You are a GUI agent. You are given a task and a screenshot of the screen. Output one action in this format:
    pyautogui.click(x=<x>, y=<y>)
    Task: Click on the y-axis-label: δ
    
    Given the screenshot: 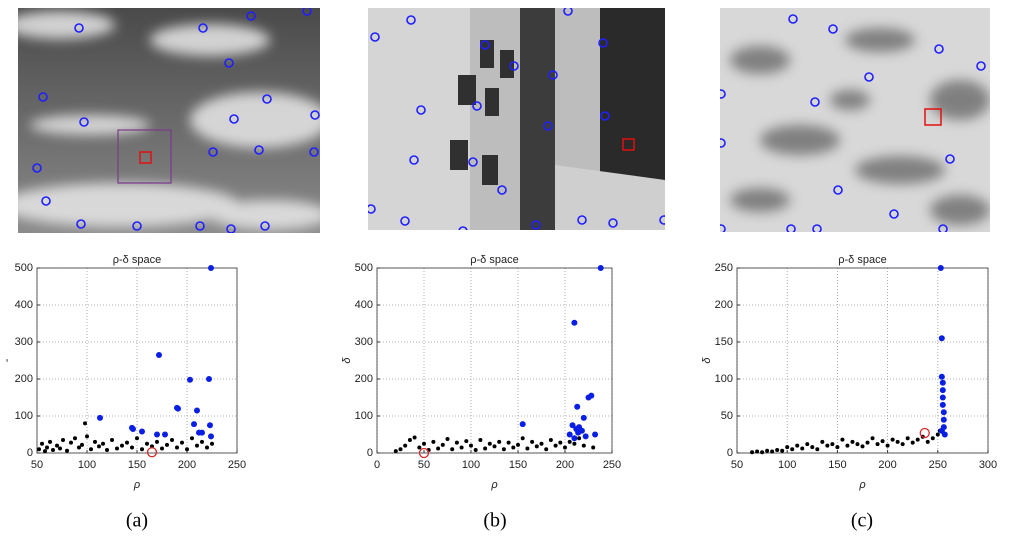 What is the action you would take?
    pyautogui.click(x=347, y=360)
    